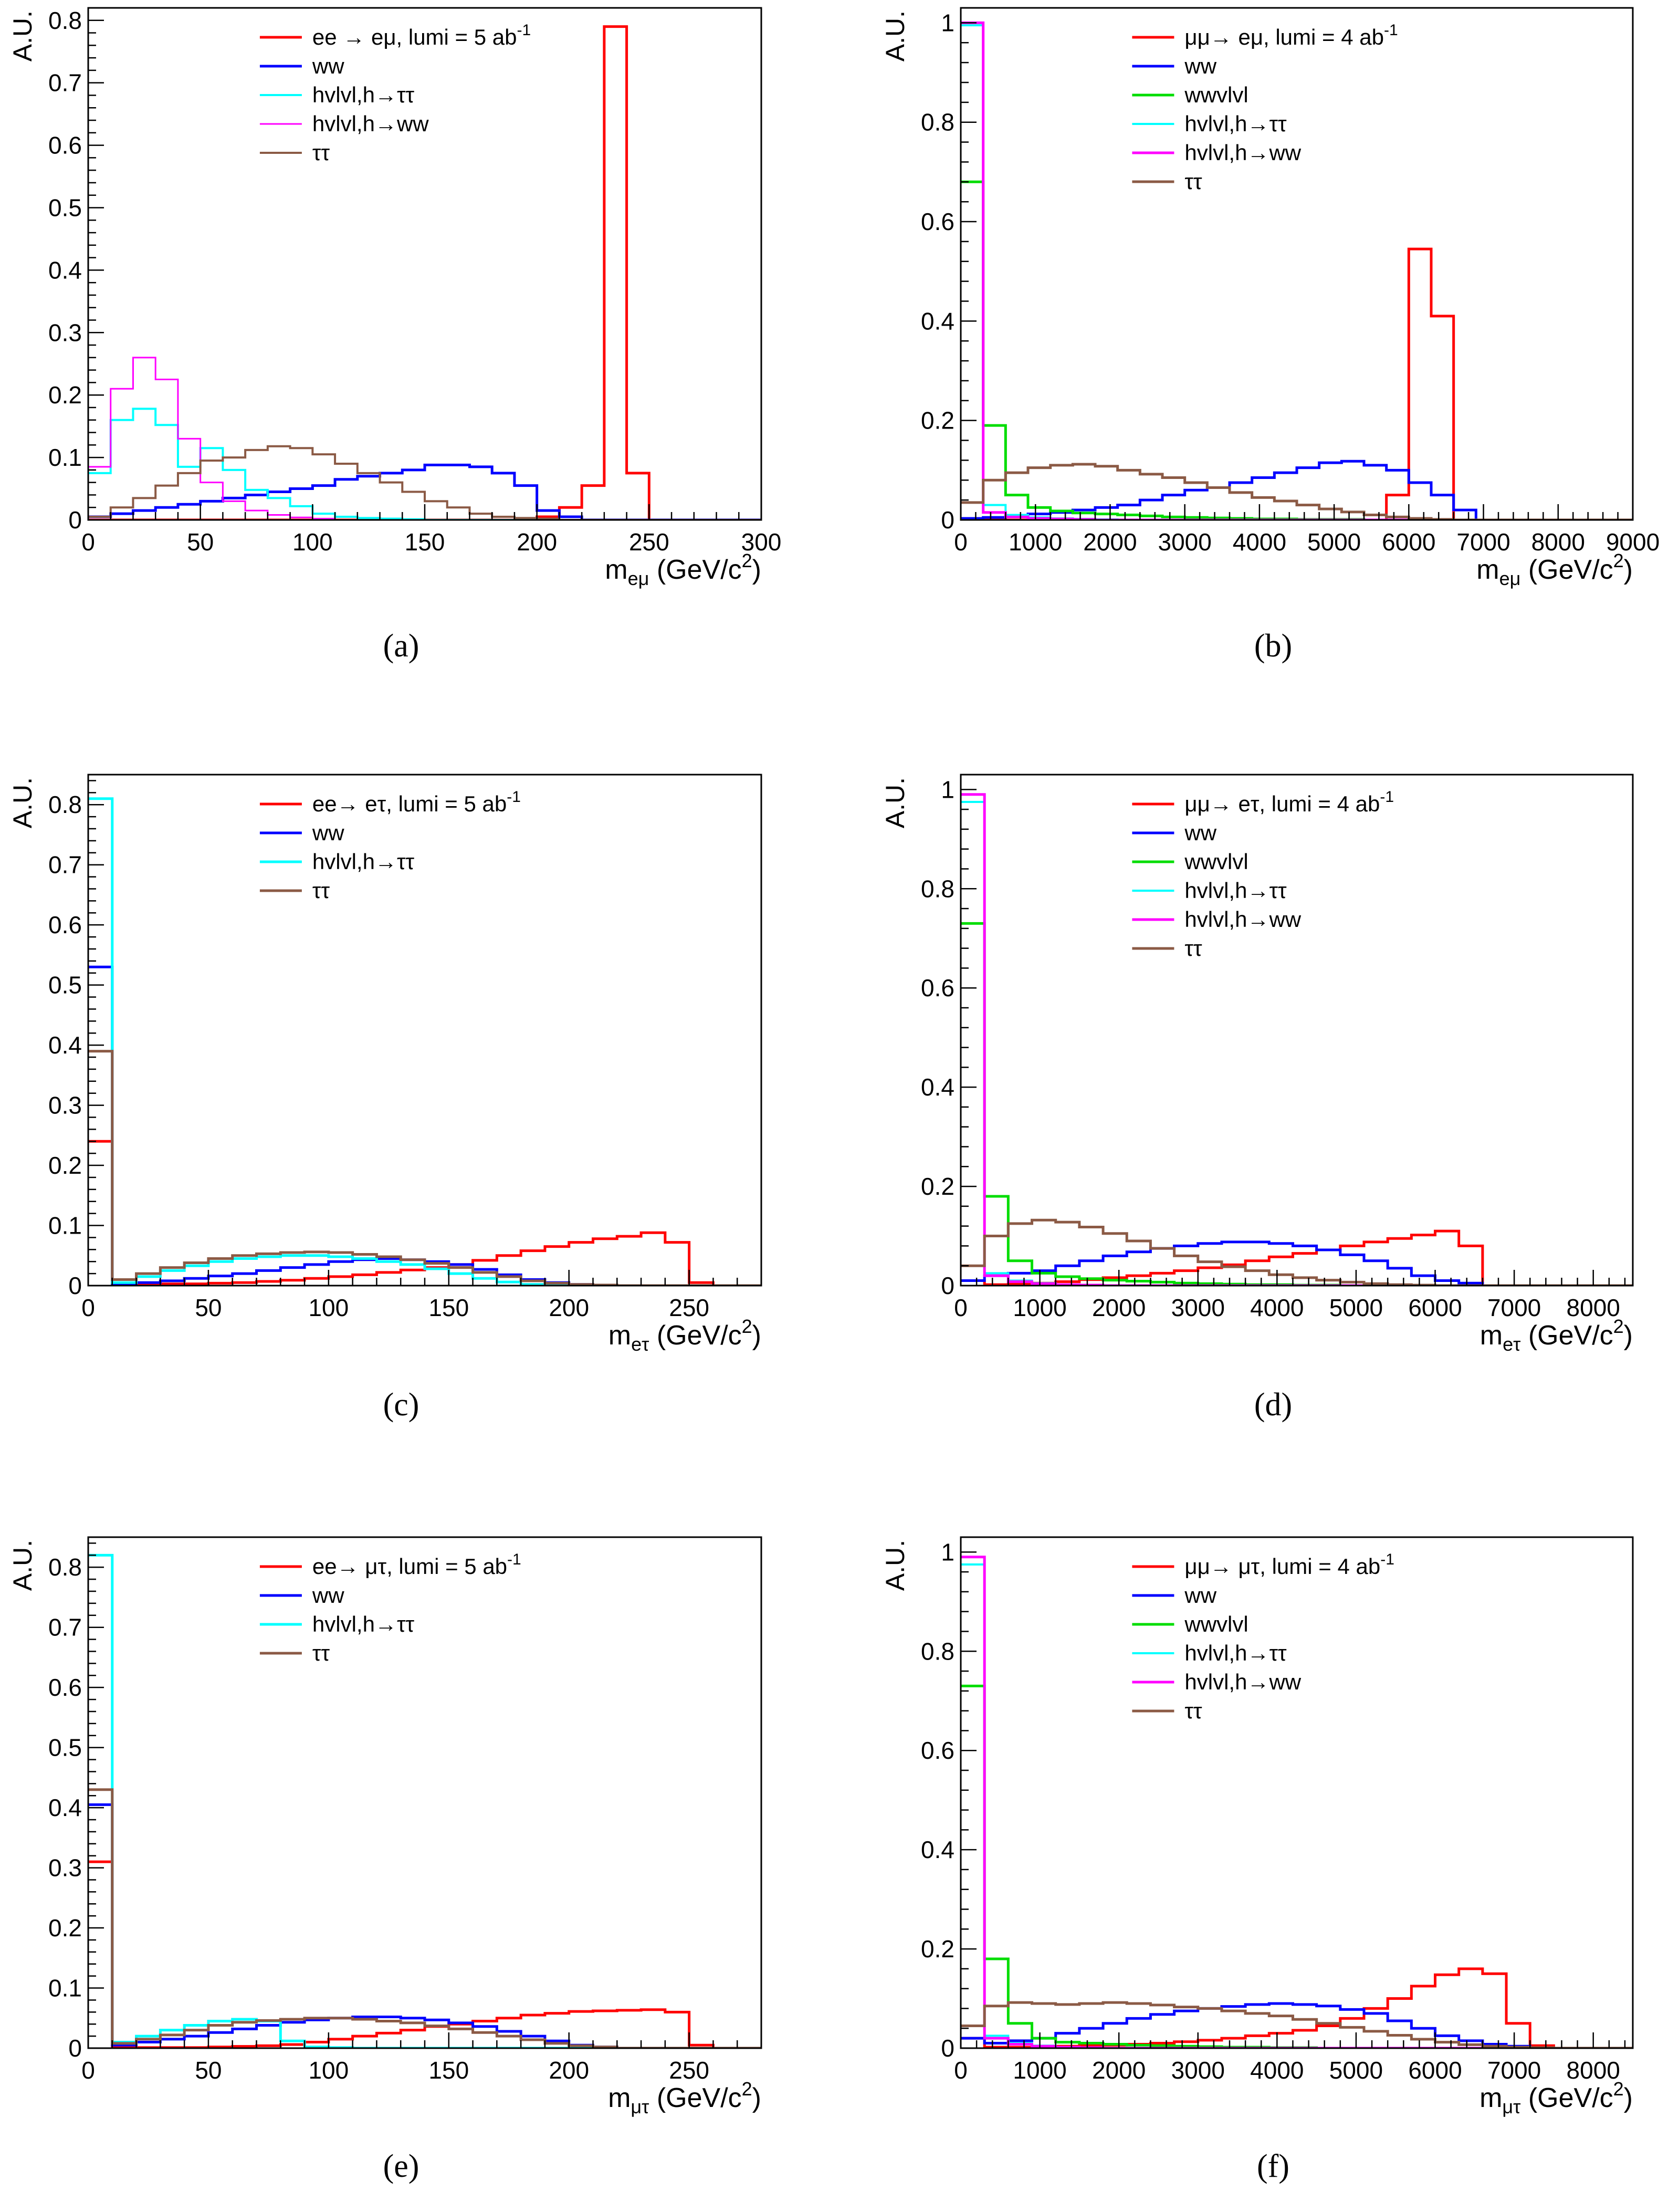 The image size is (1679, 2212). I want to click on caption-a: (a), so click(401, 646).